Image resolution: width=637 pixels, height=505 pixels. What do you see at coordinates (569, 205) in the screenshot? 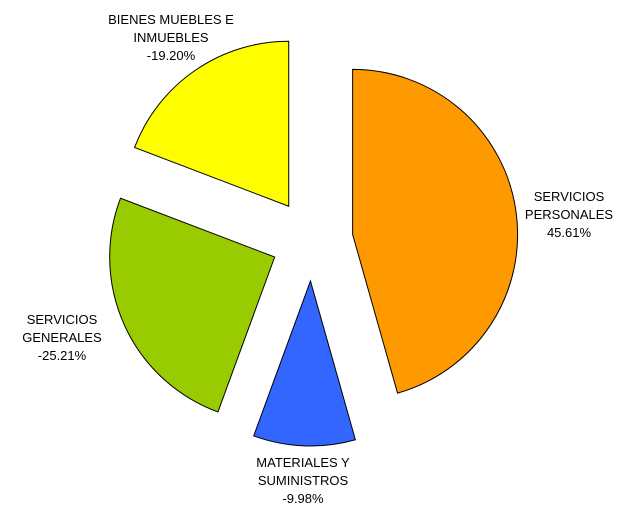
I see `category-label: SERVICIOS PERSONALES` at bounding box center [569, 205].